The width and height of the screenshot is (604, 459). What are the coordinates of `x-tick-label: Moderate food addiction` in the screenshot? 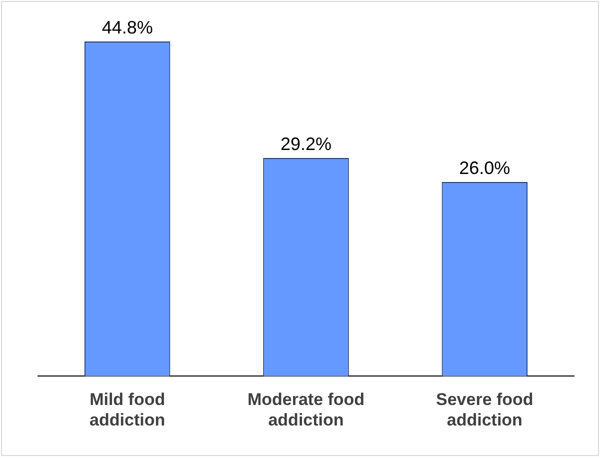 It's located at (306, 410).